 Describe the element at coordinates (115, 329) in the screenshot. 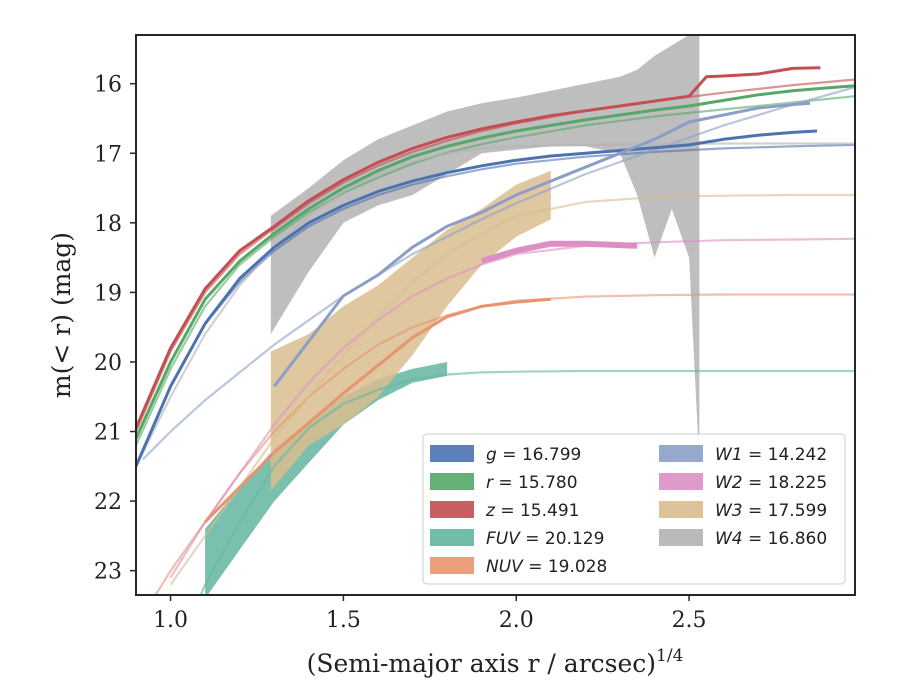

I see `y-axis: 16 17 18 19 20 21 22 23` at that location.